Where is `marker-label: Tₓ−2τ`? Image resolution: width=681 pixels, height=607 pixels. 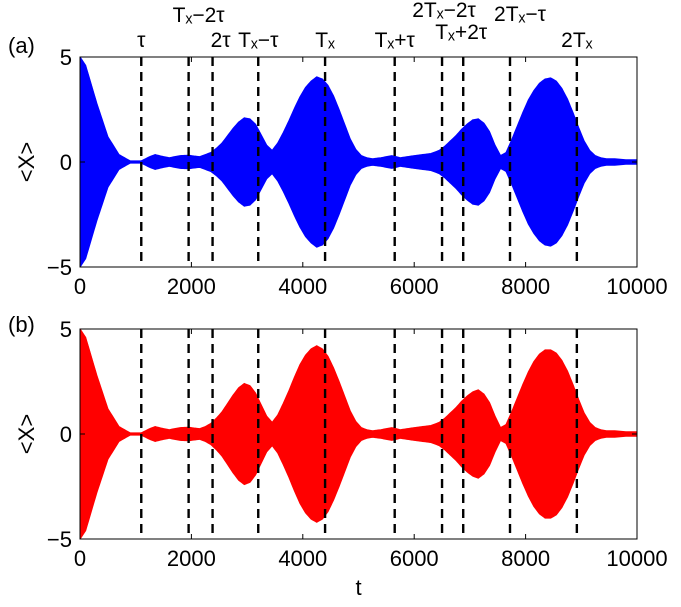
marker-label: Tₓ−2τ is located at coordinates (199, 15).